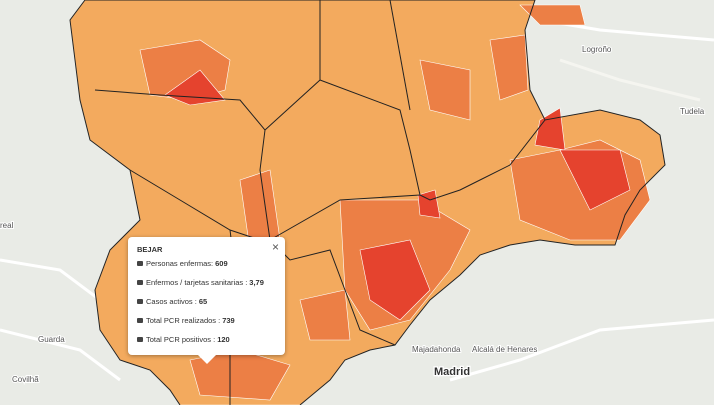 Image resolution: width=714 pixels, height=405 pixels. I want to click on popup-row: Personas enfermas: 609, so click(182, 263).